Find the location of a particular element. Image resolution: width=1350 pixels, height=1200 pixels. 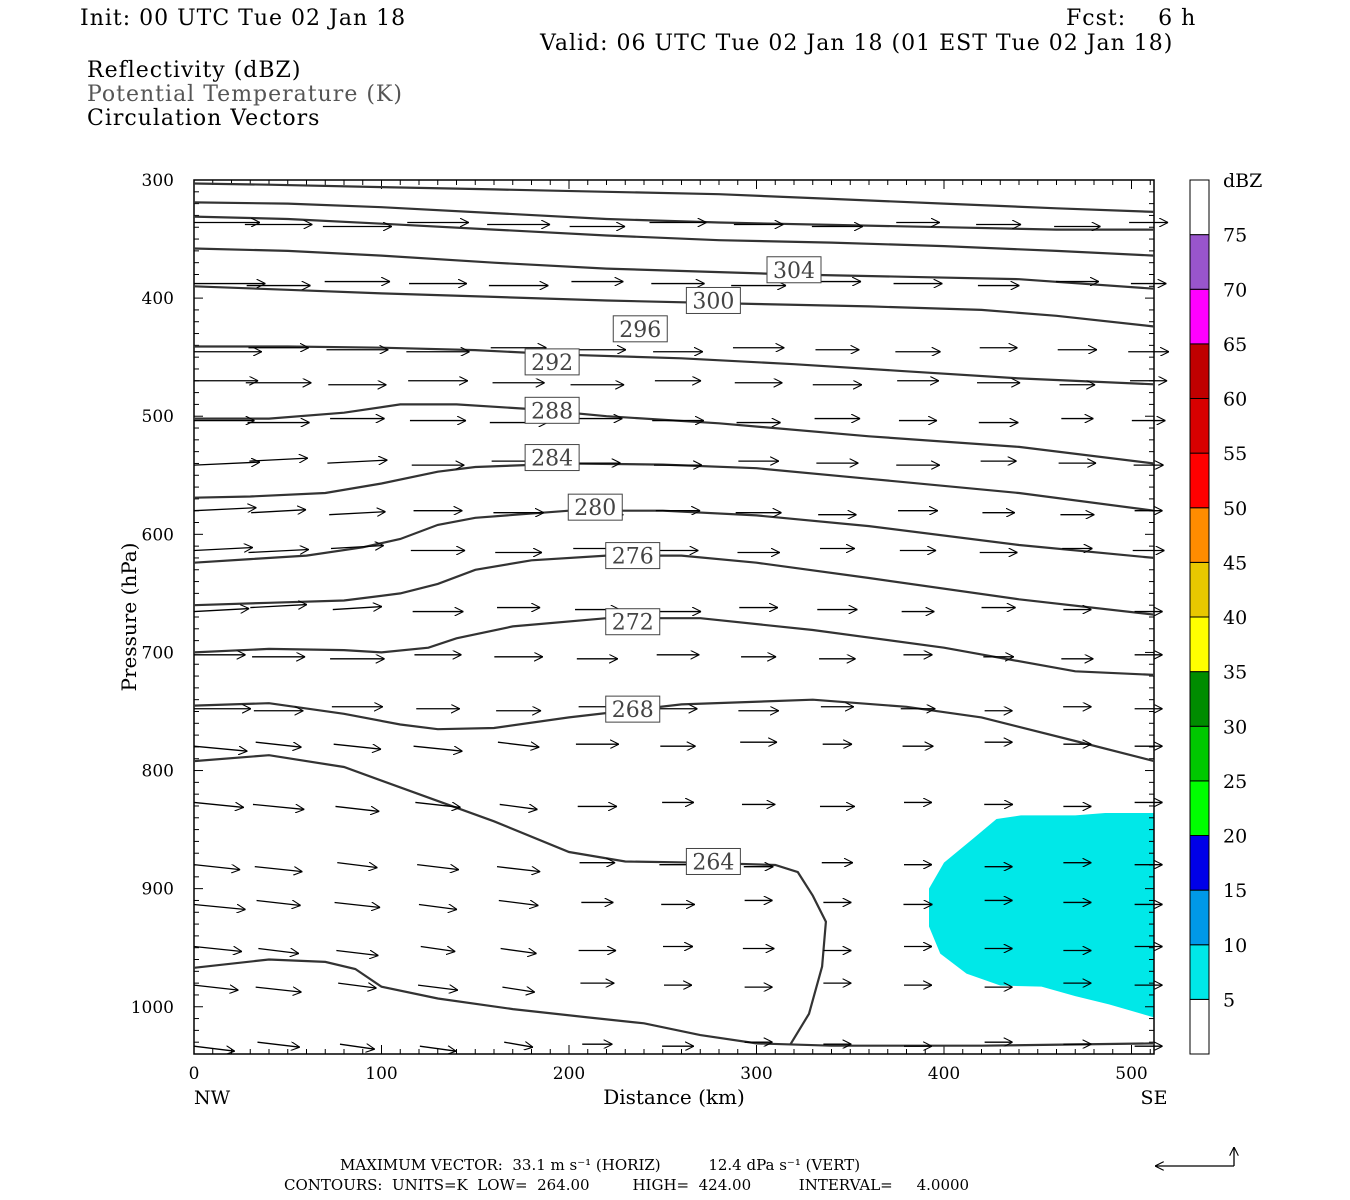

contour-label: 288 is located at coordinates (552, 411).